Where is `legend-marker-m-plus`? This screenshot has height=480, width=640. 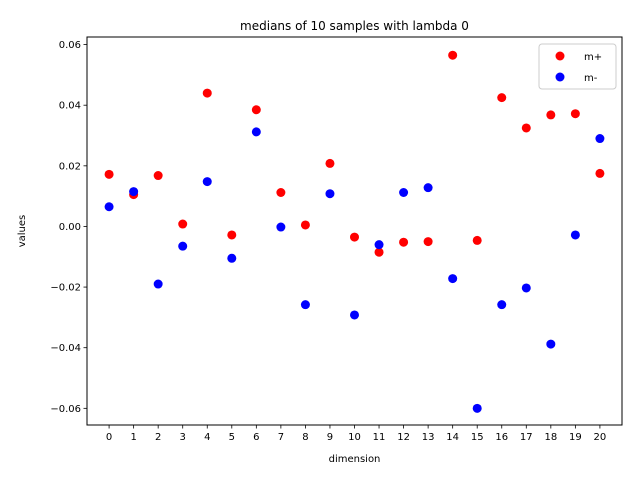 legend-marker-m-plus is located at coordinates (560, 56).